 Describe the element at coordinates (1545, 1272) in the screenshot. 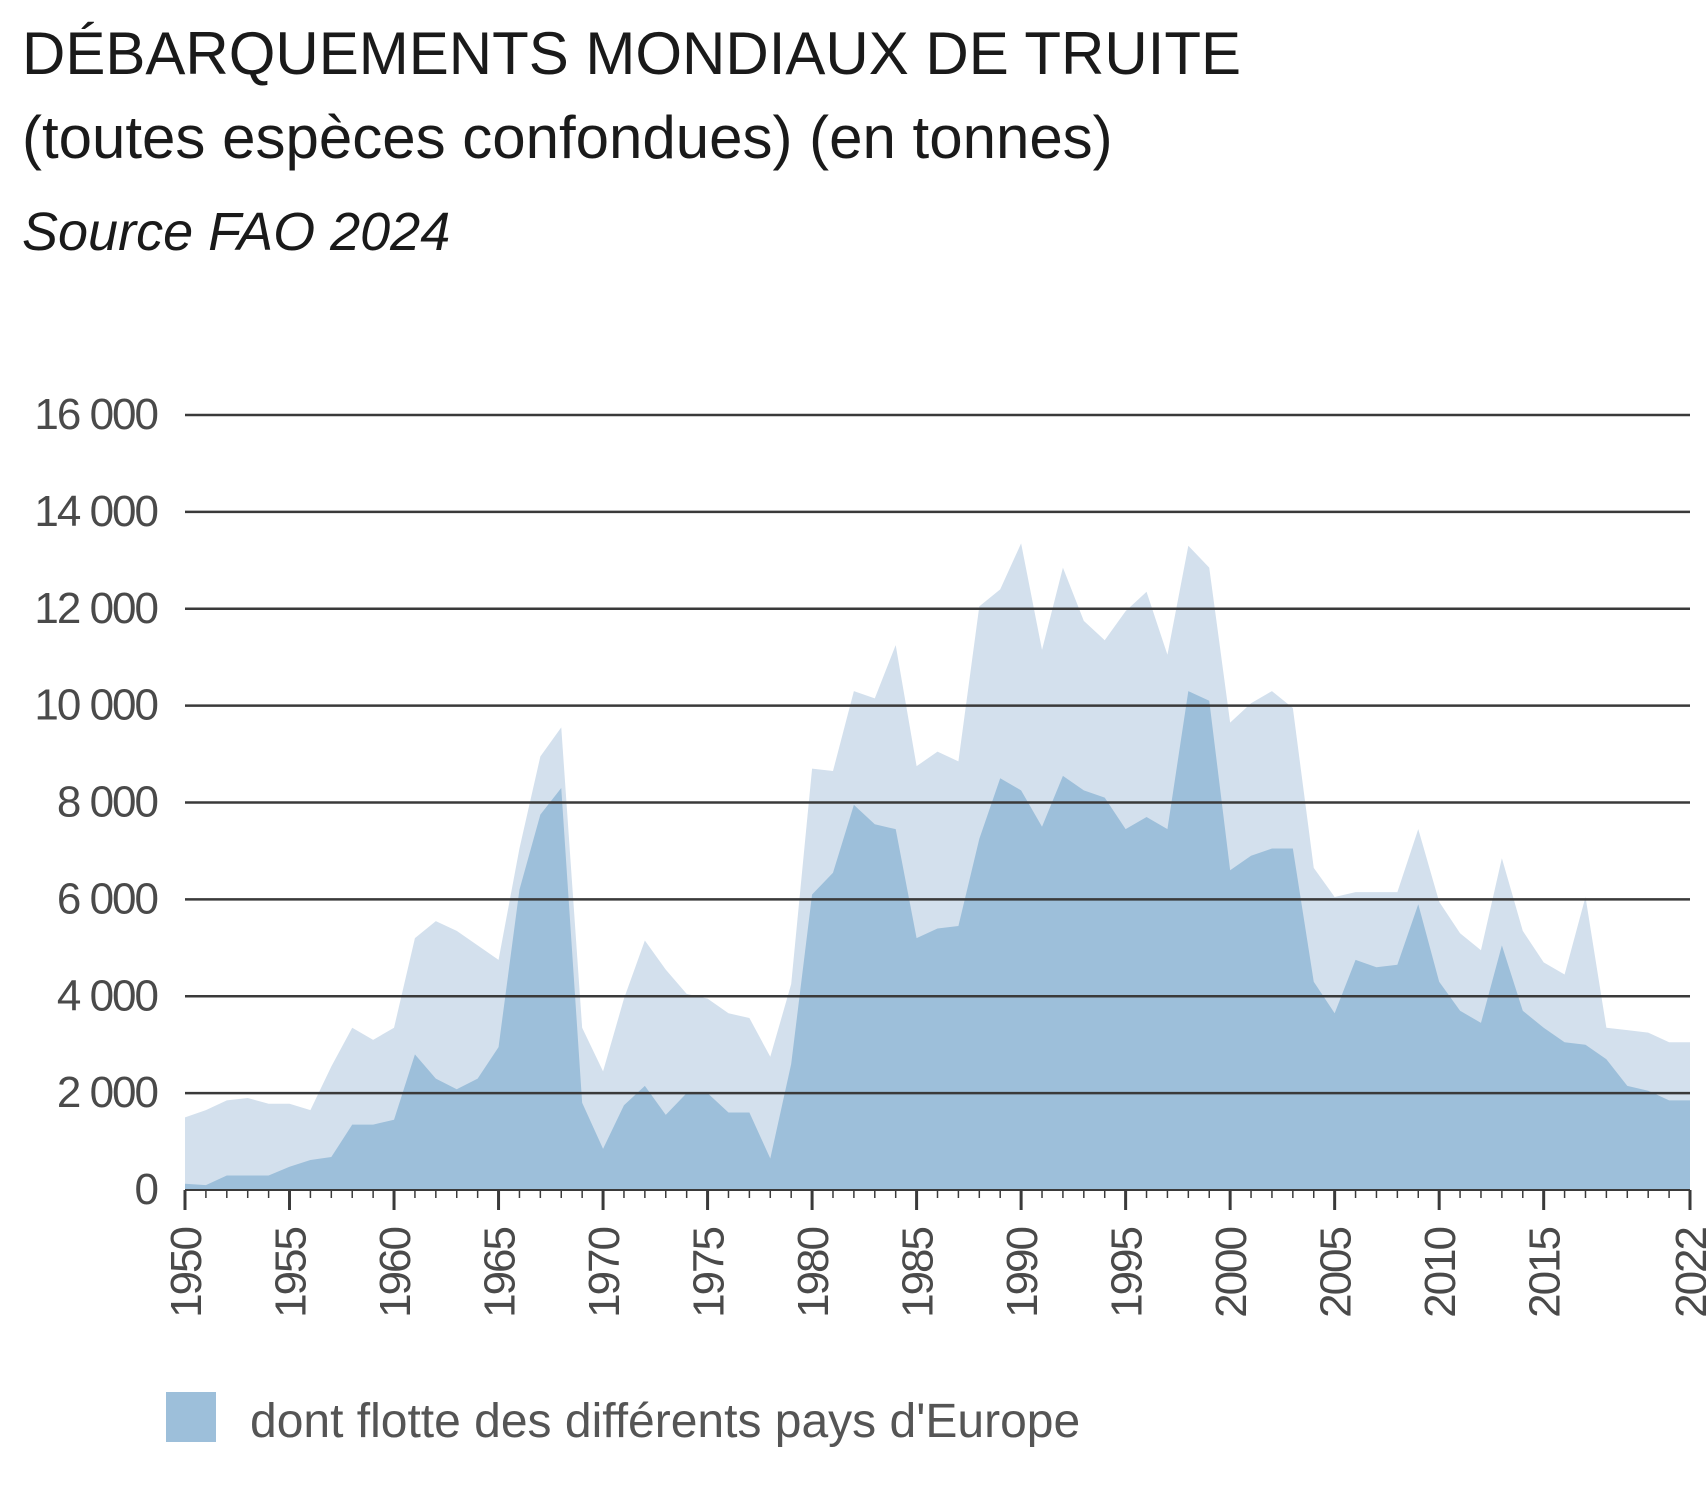

I see `x-tick-label: 2015` at that location.